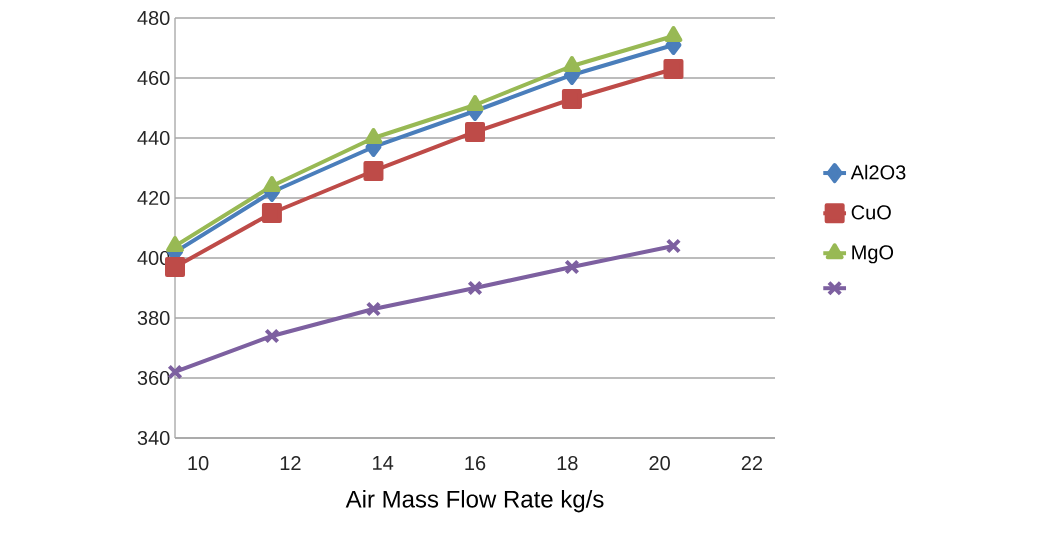  What do you see at coordinates (198, 463) in the screenshot?
I see `x-tick-label: 10` at bounding box center [198, 463].